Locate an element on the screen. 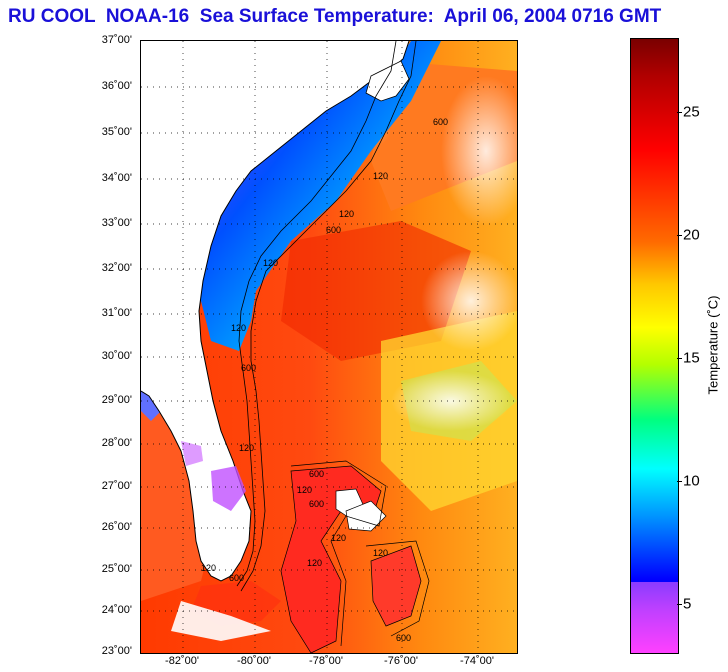 The image size is (728, 672). lon-label: -76˚00' is located at coordinates (401, 661).